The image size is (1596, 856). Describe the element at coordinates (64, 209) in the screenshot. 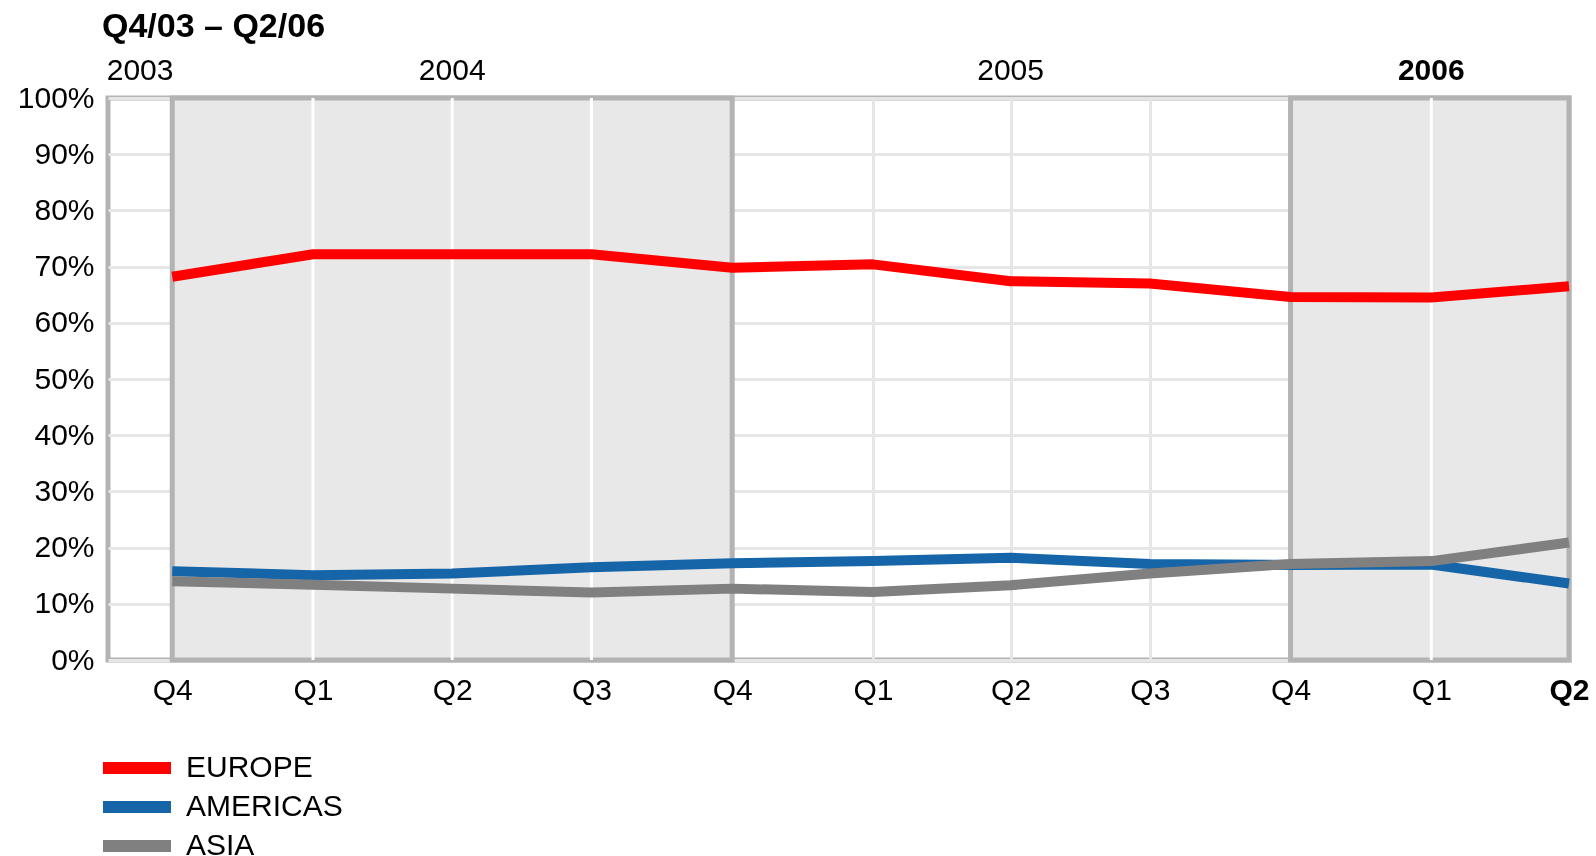

I see `y-tick-label: 80%` at that location.